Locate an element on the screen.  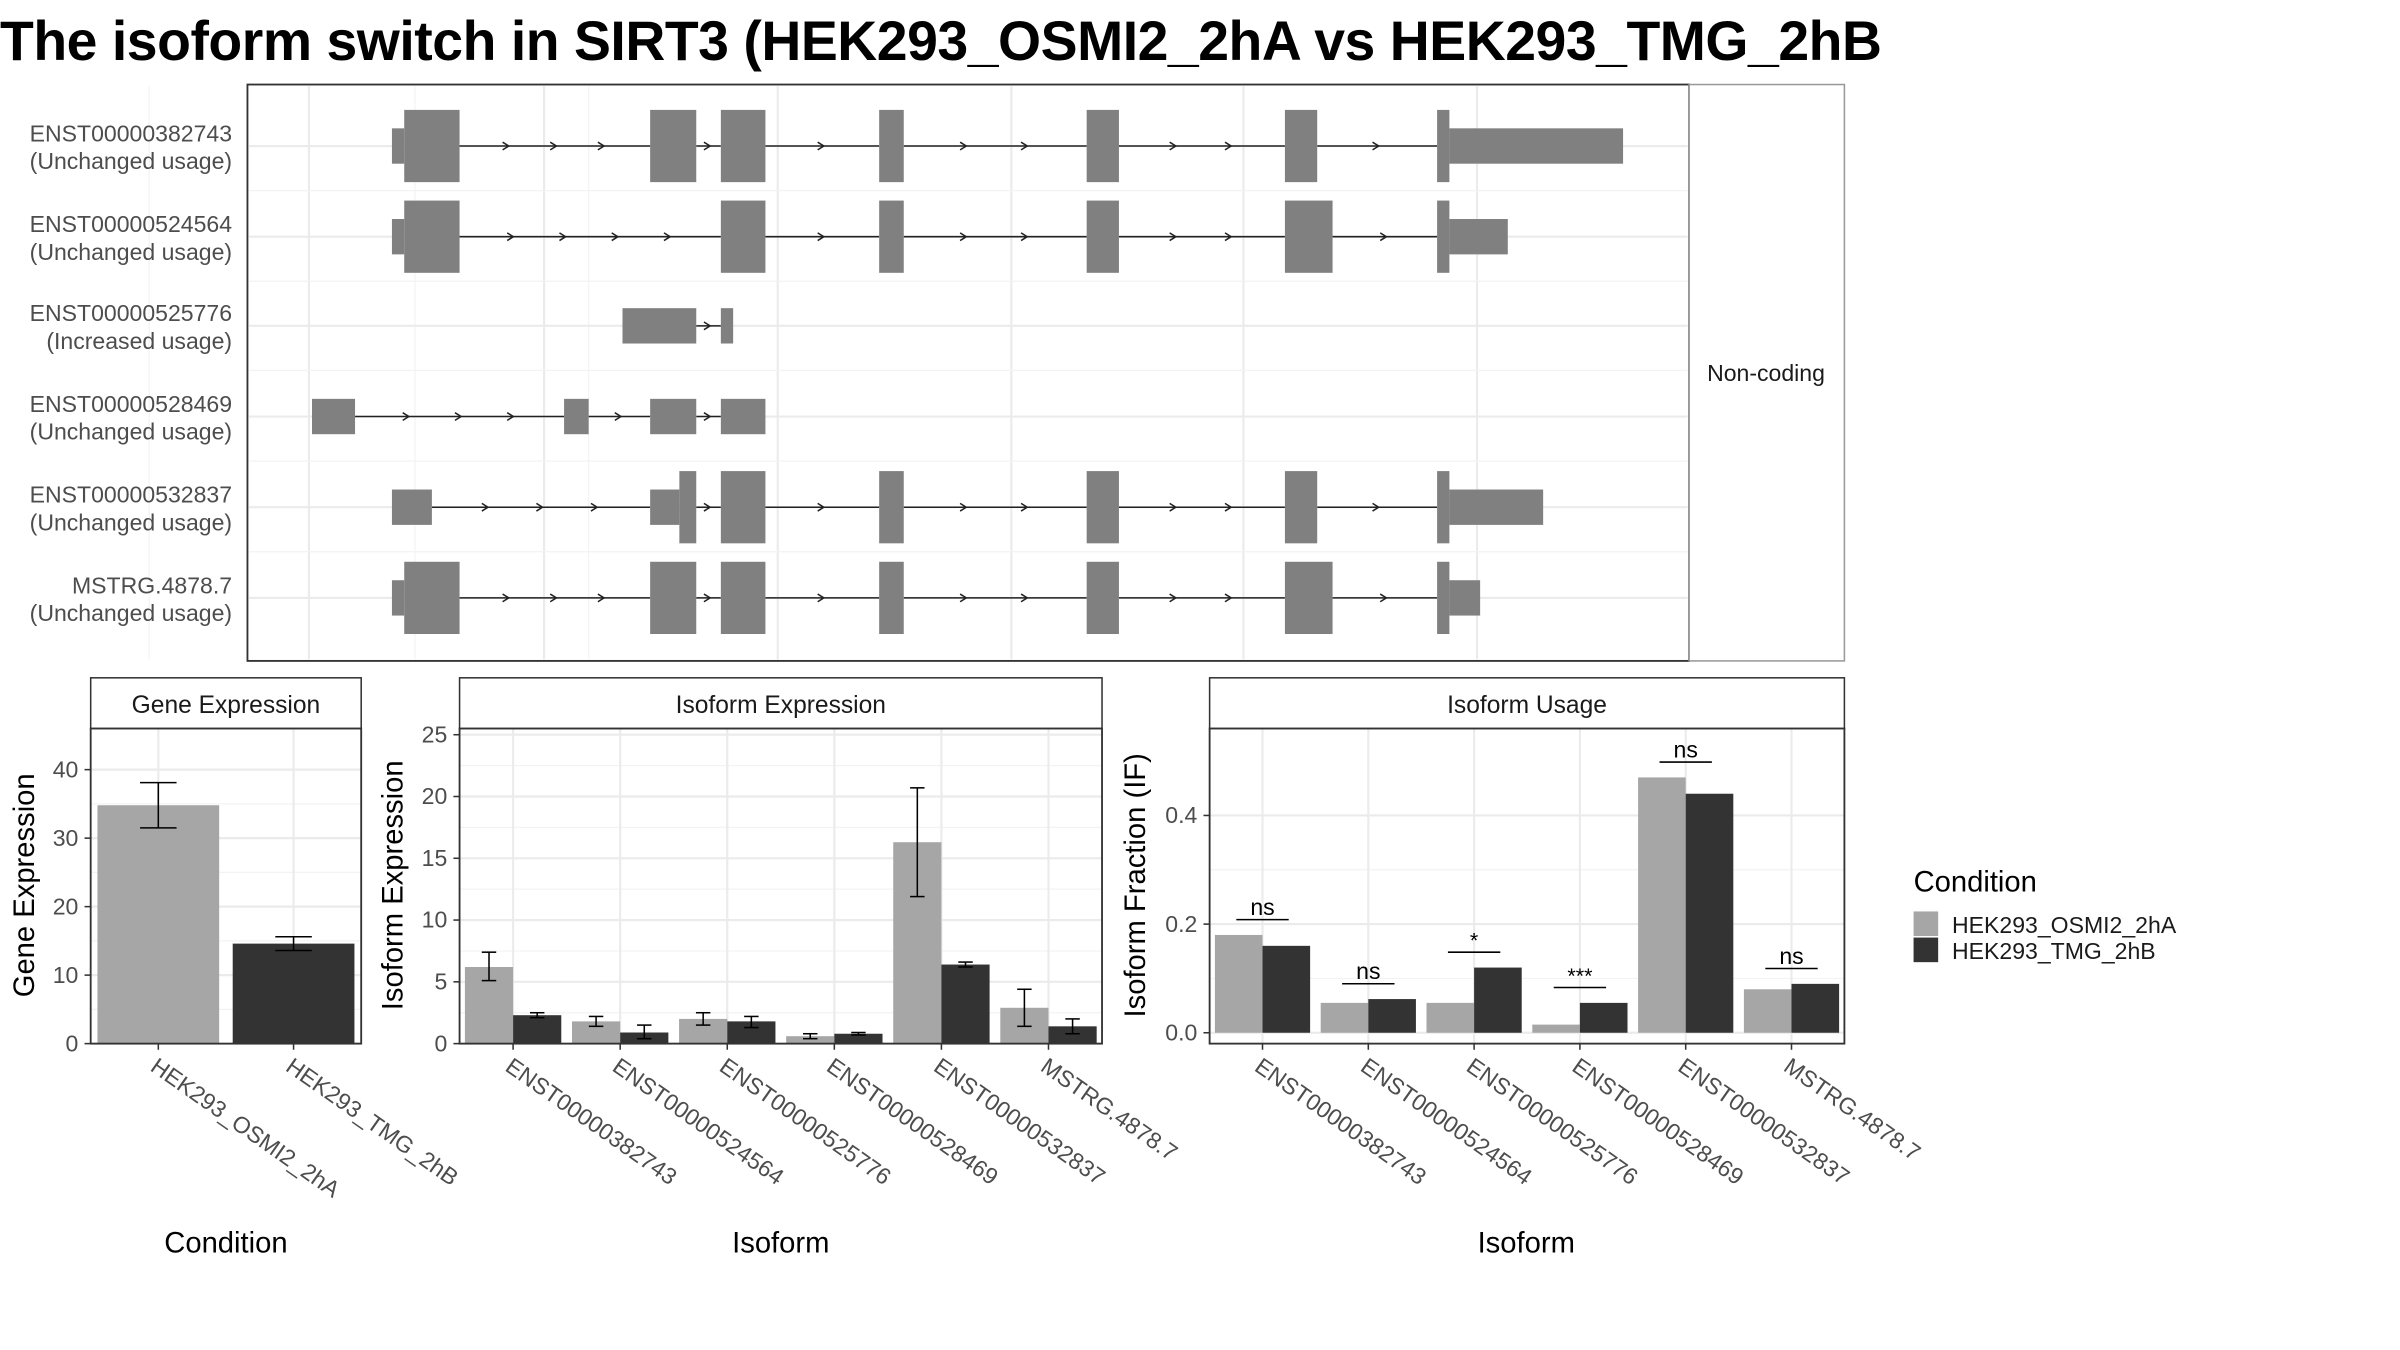
y-tick-label: 25 is located at coordinates (435, 734).